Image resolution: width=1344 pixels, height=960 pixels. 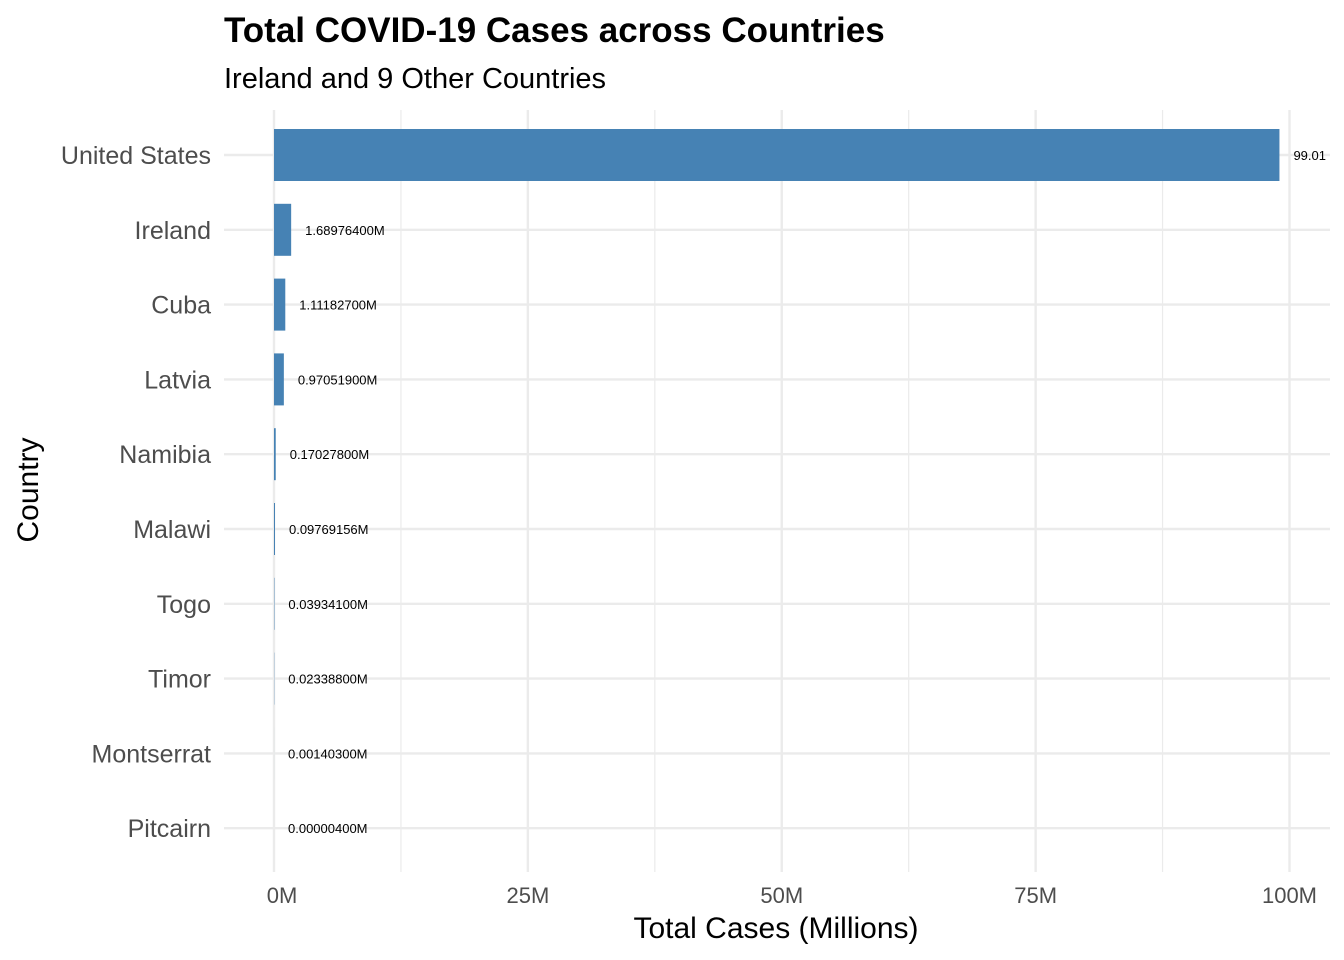 What do you see at coordinates (527, 895) in the screenshot?
I see `x-tick-label: 25M` at bounding box center [527, 895].